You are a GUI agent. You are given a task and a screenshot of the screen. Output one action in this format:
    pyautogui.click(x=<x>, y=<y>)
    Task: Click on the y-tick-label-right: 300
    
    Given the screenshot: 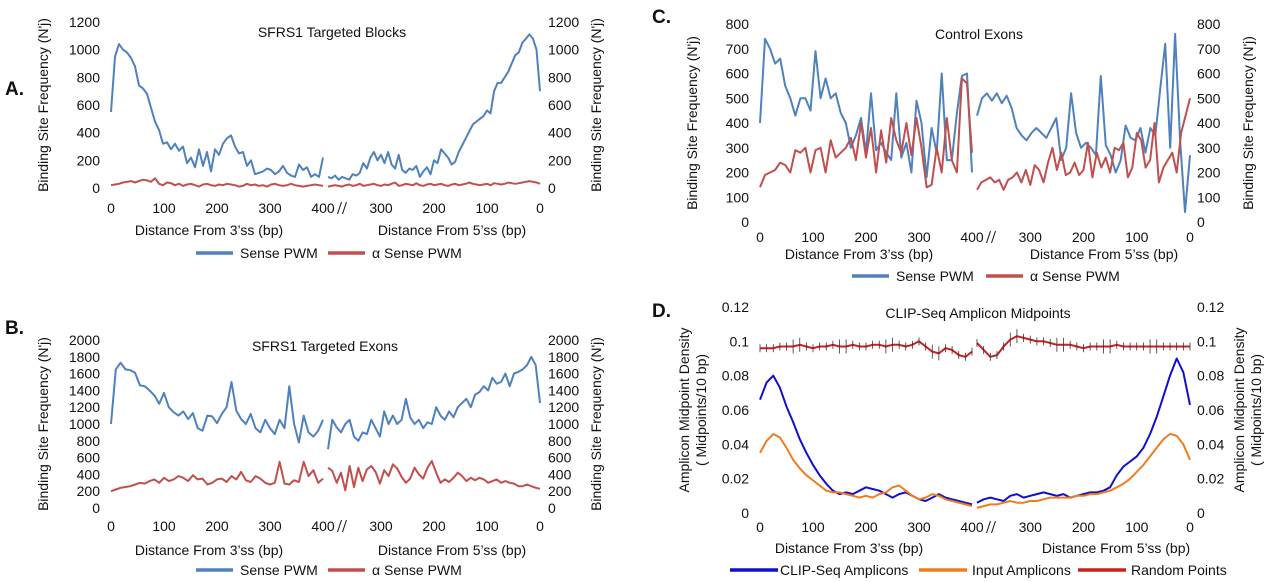 What is the action you would take?
    pyautogui.click(x=1209, y=148)
    